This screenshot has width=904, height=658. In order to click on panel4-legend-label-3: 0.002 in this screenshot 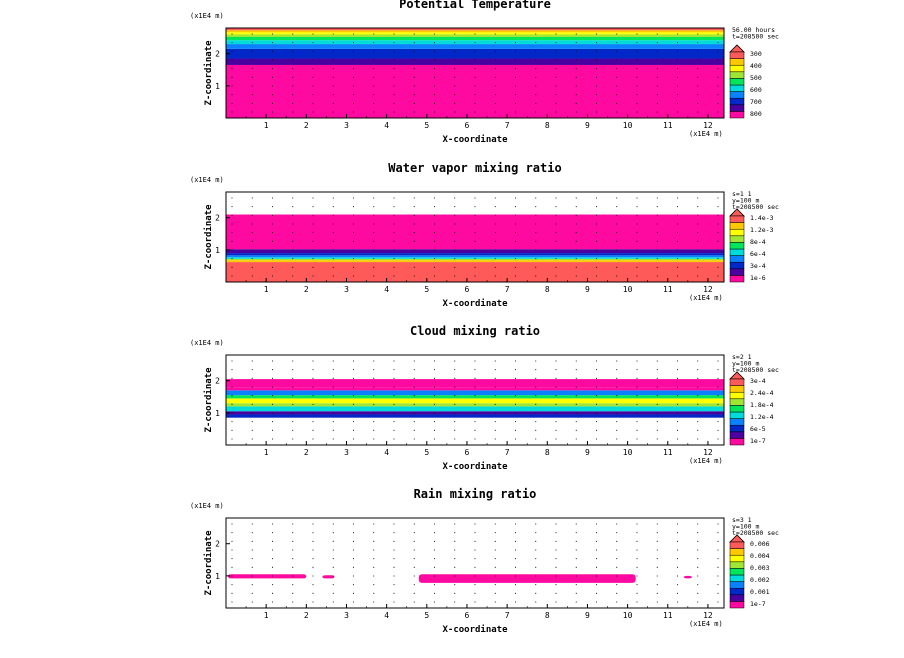, I will do `click(760, 580)`.